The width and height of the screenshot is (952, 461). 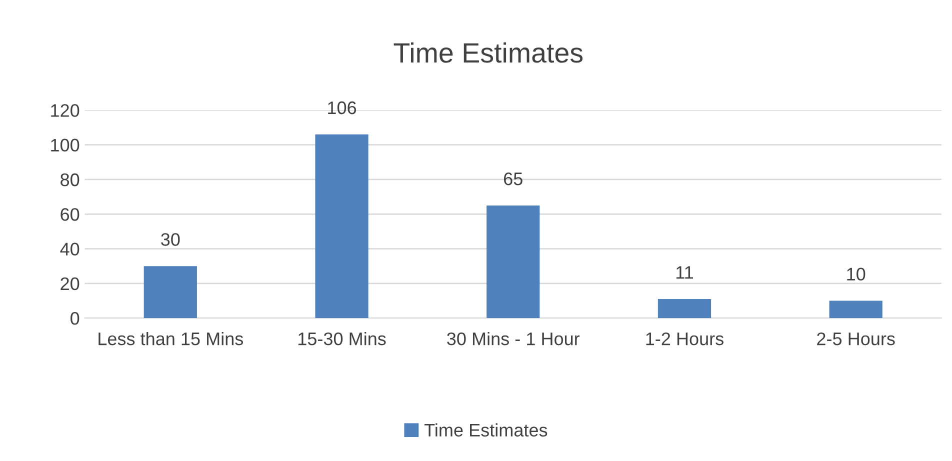 I want to click on y-tick-label: 20, so click(x=70, y=283).